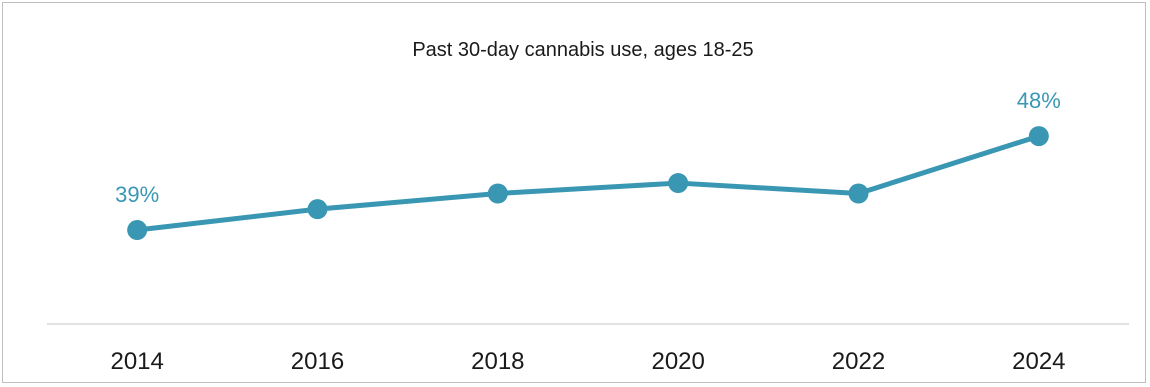  What do you see at coordinates (136, 361) in the screenshot?
I see `x-tick-label: 2014` at bounding box center [136, 361].